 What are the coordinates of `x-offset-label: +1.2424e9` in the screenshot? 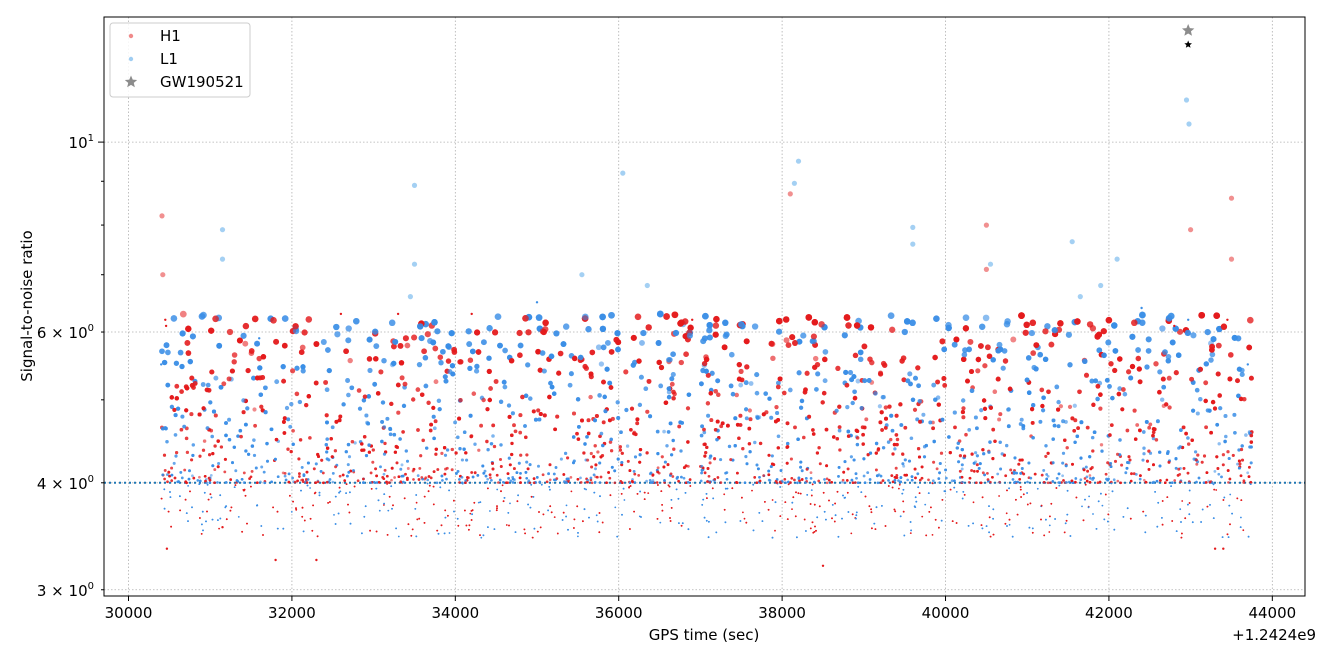 It's located at (1274, 635).